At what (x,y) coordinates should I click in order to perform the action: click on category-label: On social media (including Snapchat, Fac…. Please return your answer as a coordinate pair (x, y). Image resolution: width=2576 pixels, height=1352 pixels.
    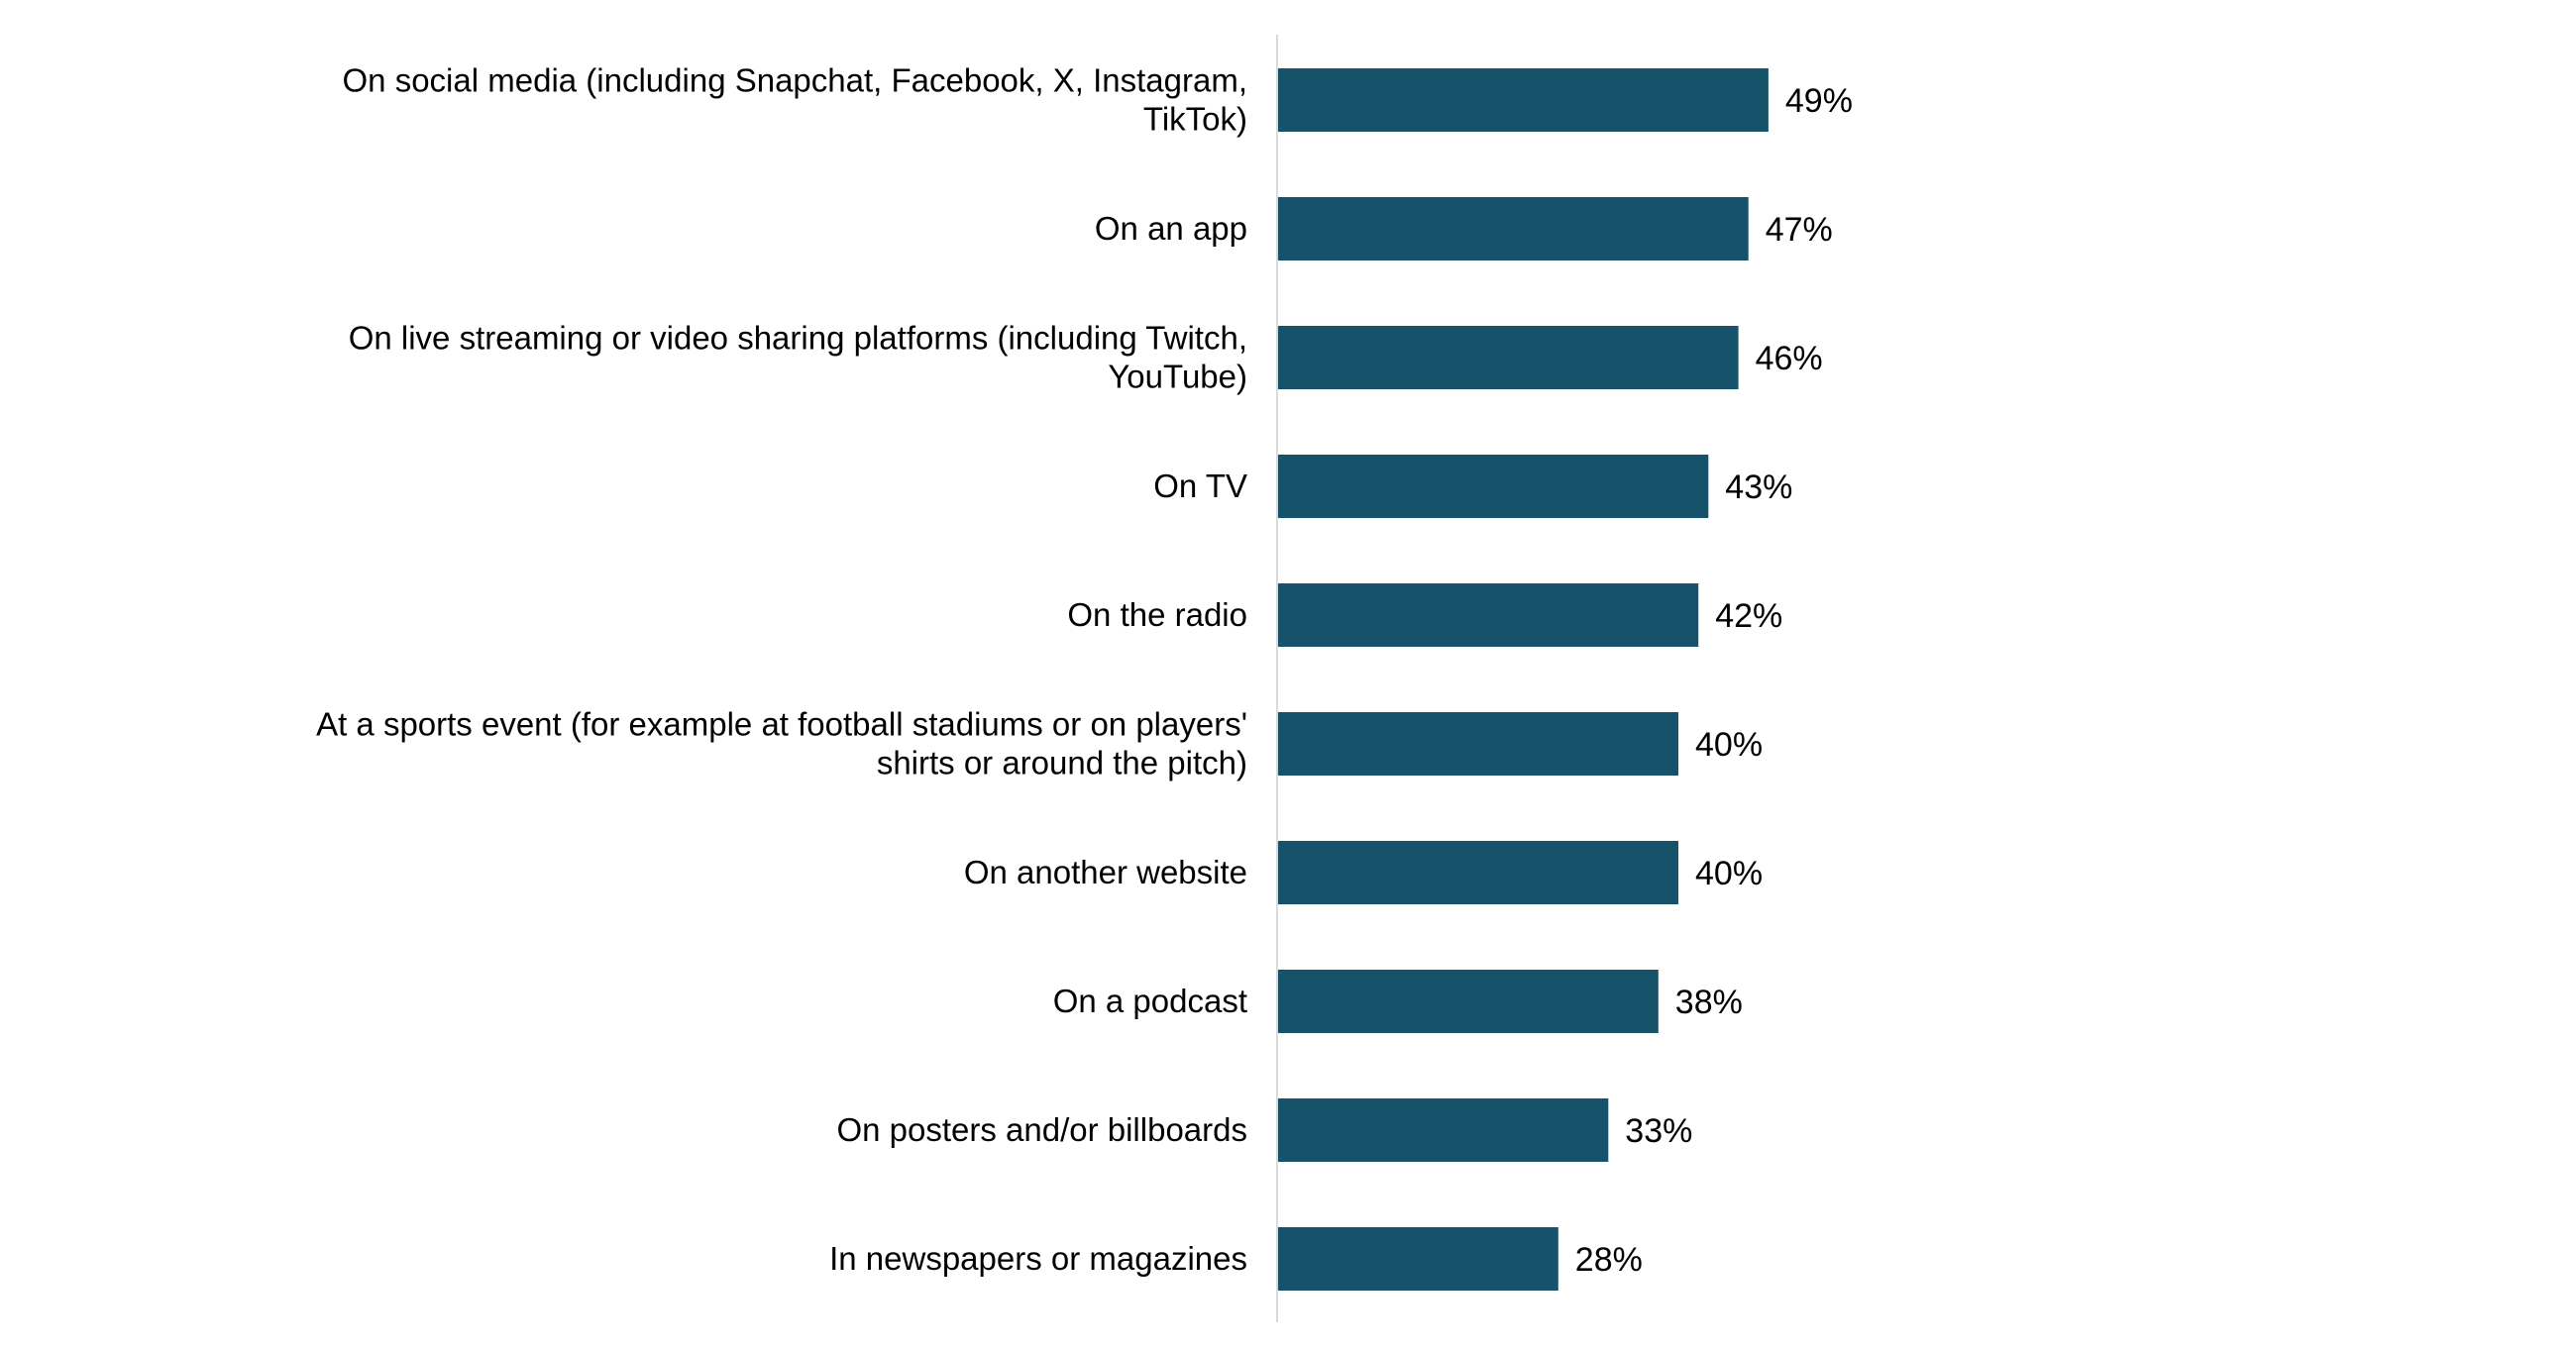
    Looking at the image, I should click on (795, 100).